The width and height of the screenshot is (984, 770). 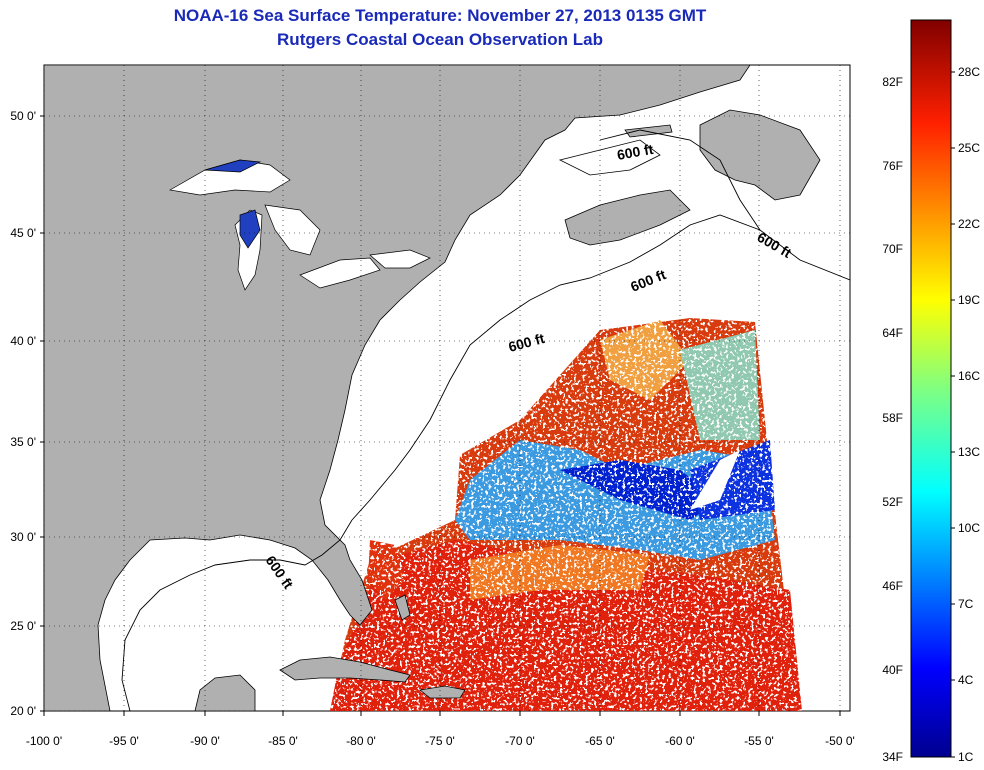 I want to click on lon-label: -65 0', so click(x=600, y=741).